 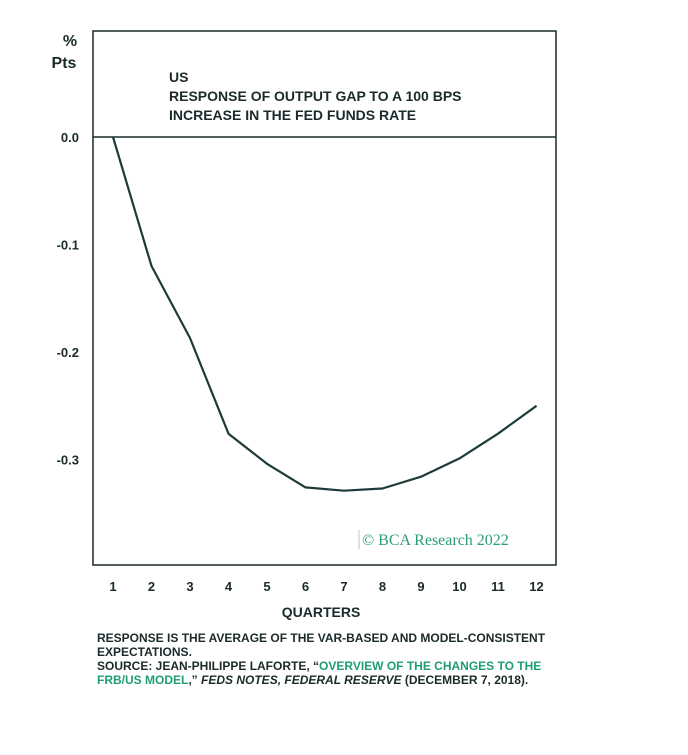 I want to click on footnote-source-prefix: SOURCE: JEAN-PHILIPPE LAFORTE, “, so click(x=208, y=666).